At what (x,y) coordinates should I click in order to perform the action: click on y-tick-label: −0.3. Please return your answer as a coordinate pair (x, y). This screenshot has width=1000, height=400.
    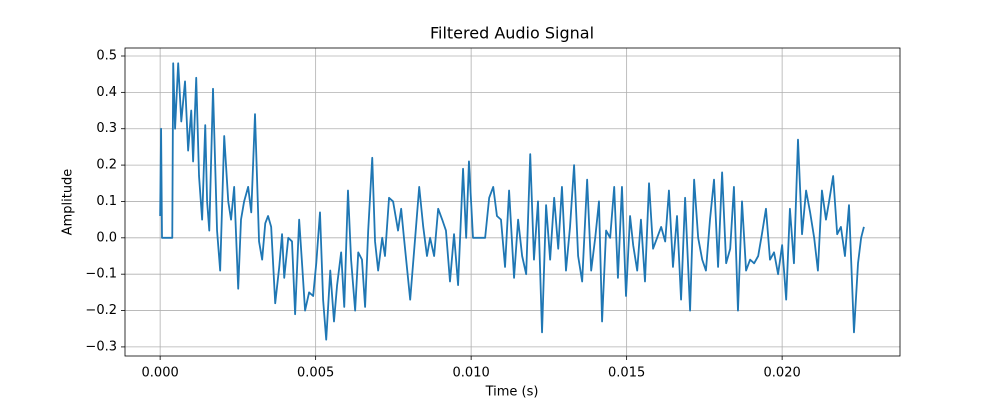
    Looking at the image, I should click on (101, 346).